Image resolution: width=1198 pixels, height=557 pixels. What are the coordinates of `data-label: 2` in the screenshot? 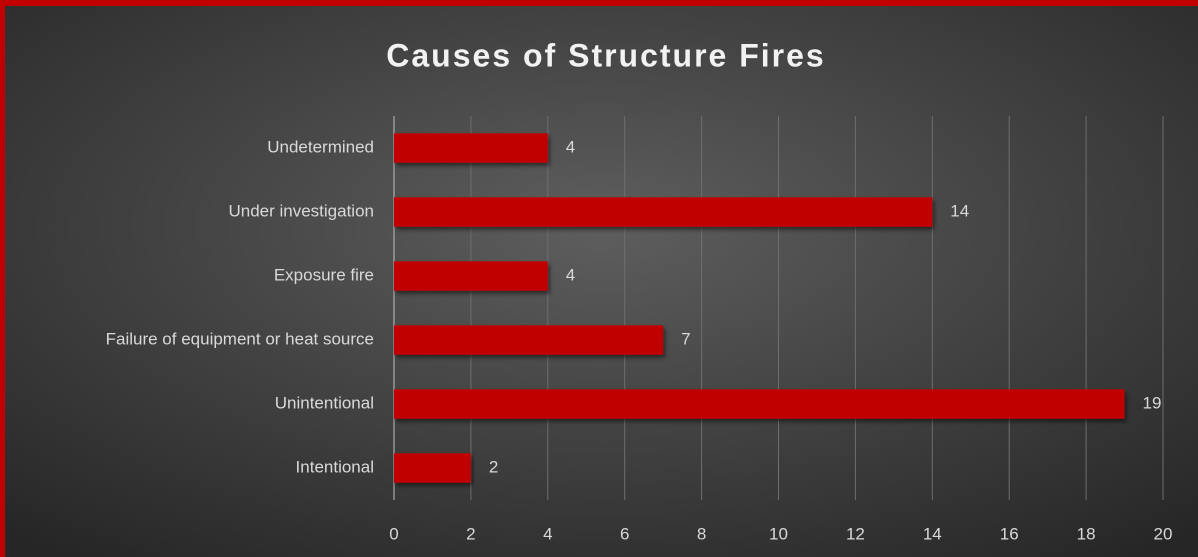 It's located at (493, 466).